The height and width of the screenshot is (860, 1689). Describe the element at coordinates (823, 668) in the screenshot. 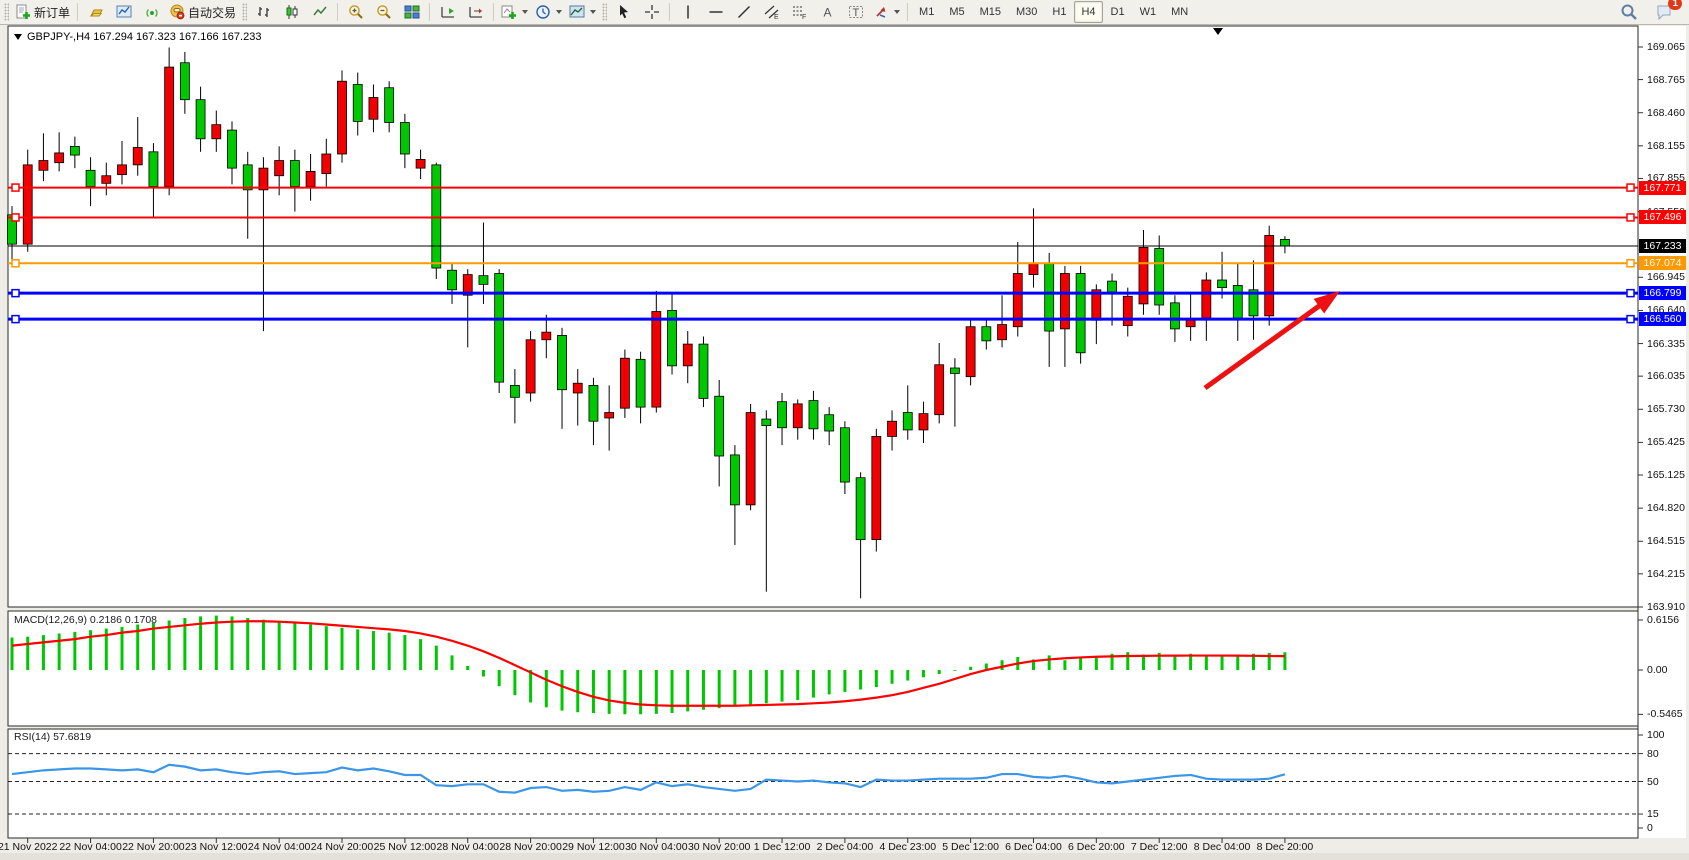

I see `macd-panel` at that location.